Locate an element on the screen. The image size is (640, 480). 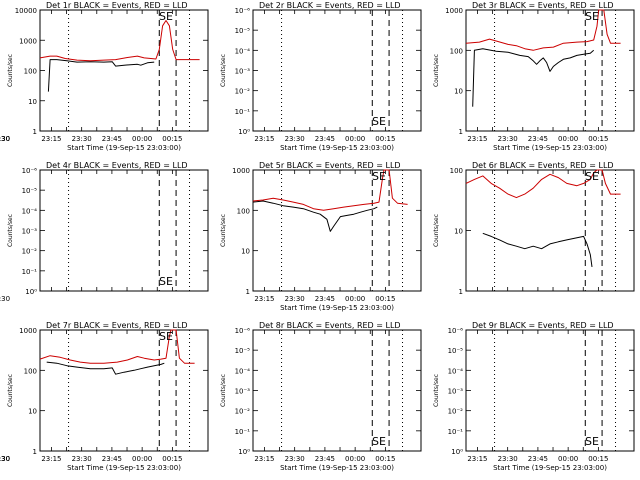
panel-title: Det 6r BLACK = Events, RED = LLD is located at coordinates (543, 165).